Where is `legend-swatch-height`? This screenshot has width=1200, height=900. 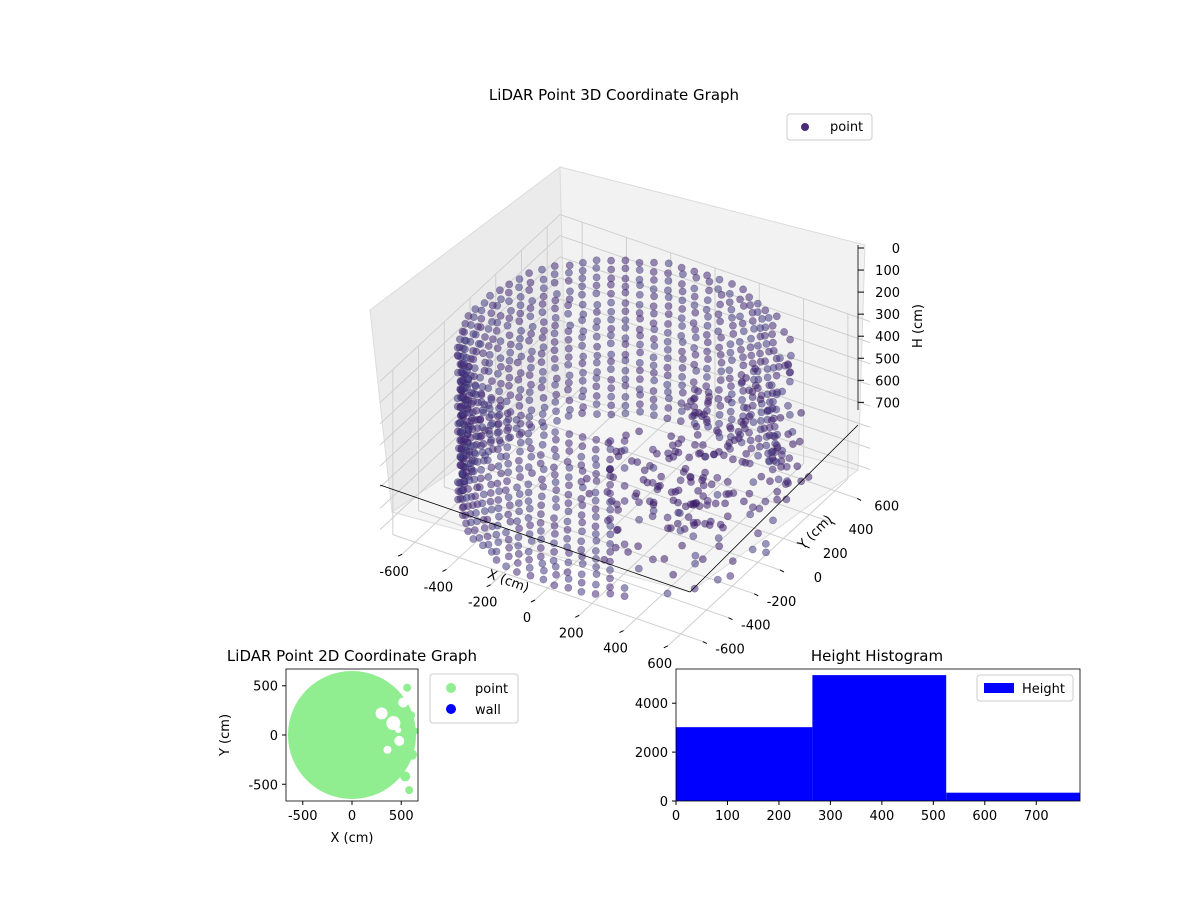
legend-swatch-height is located at coordinates (999, 688).